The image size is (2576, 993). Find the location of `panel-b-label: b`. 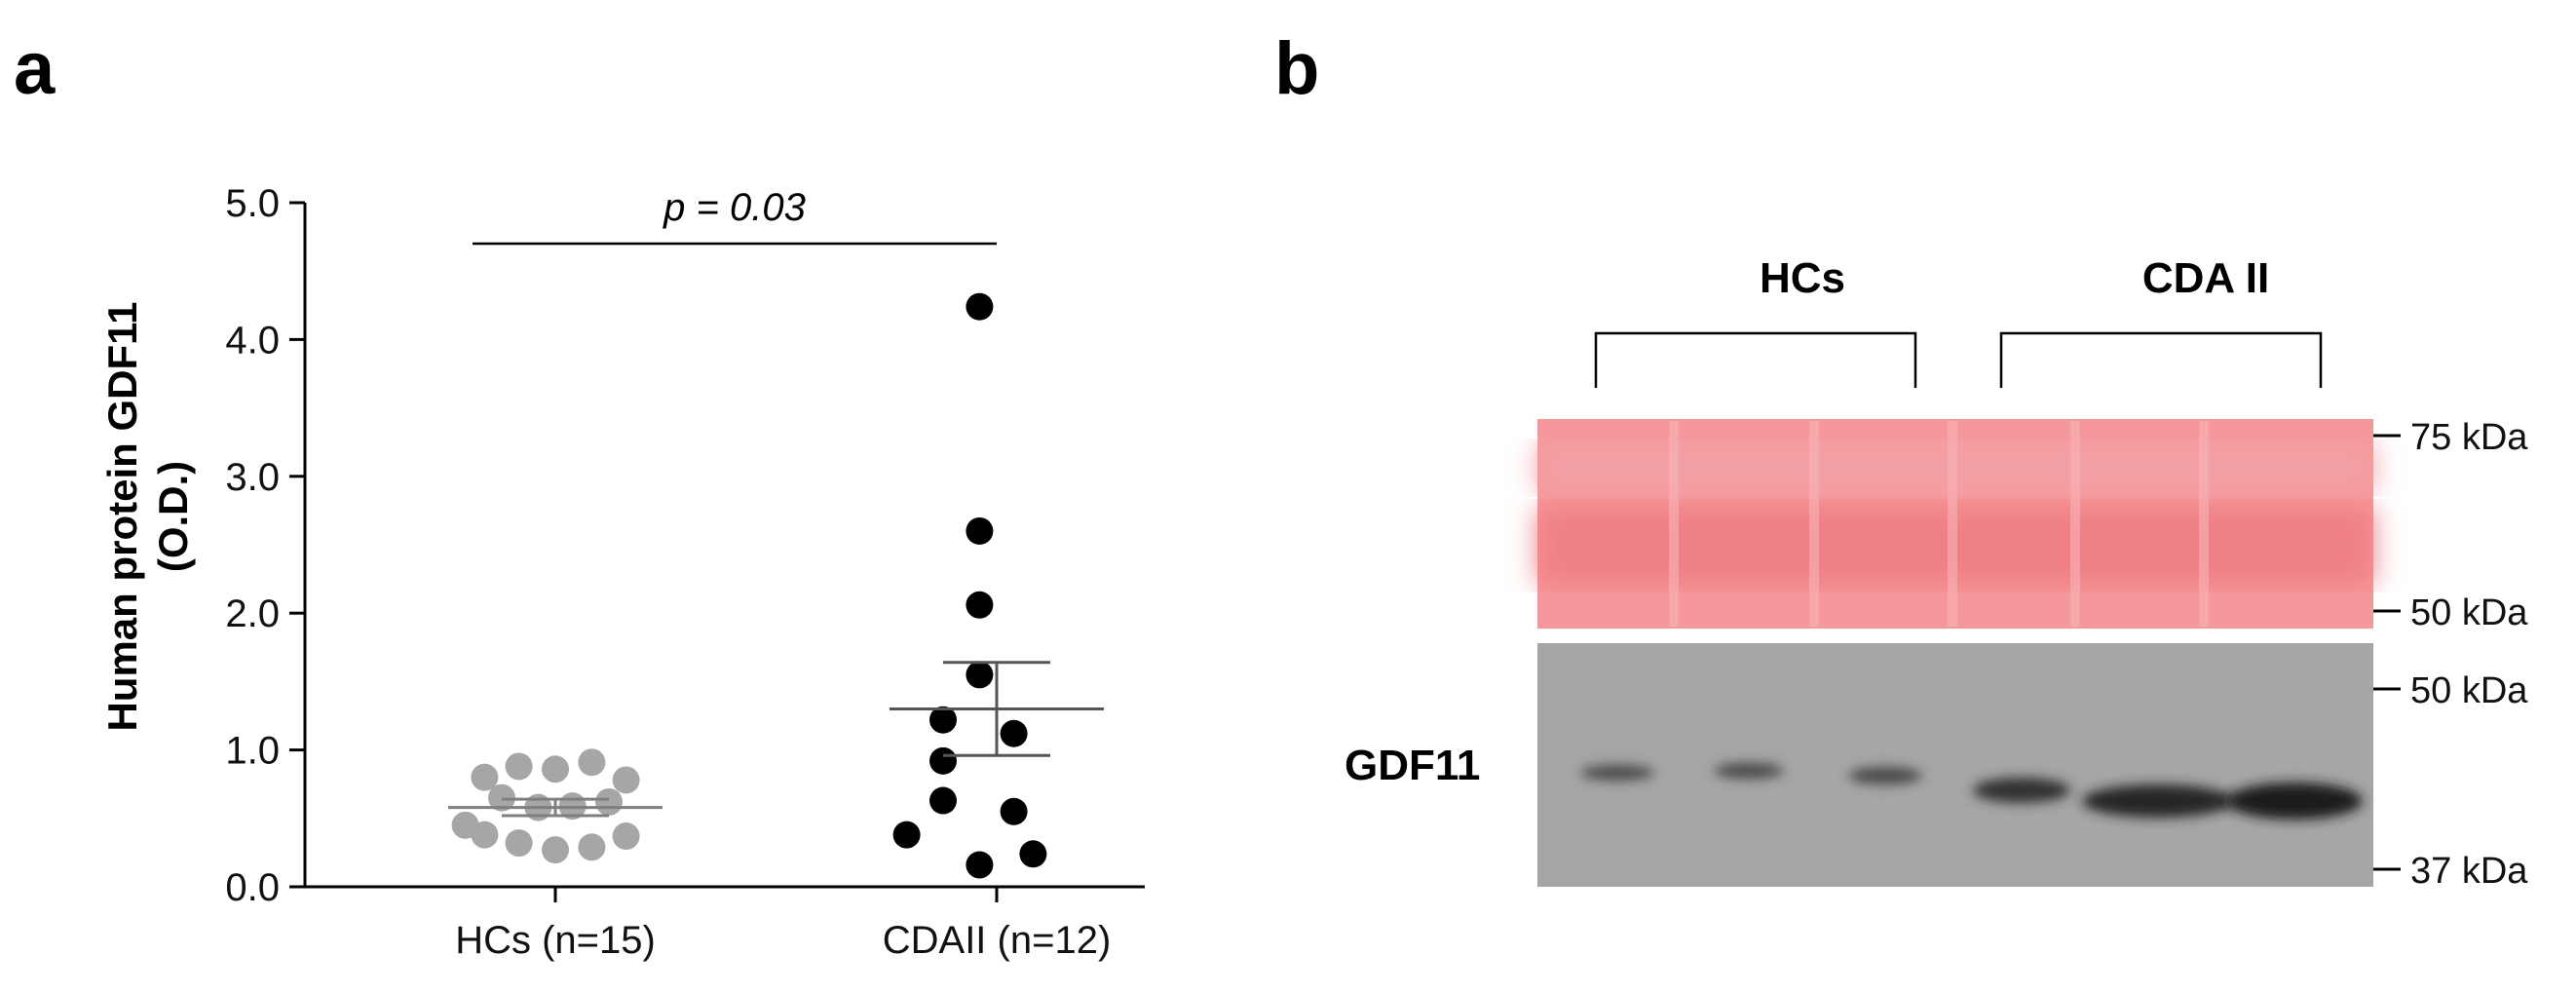

panel-b-label: b is located at coordinates (1296, 69).